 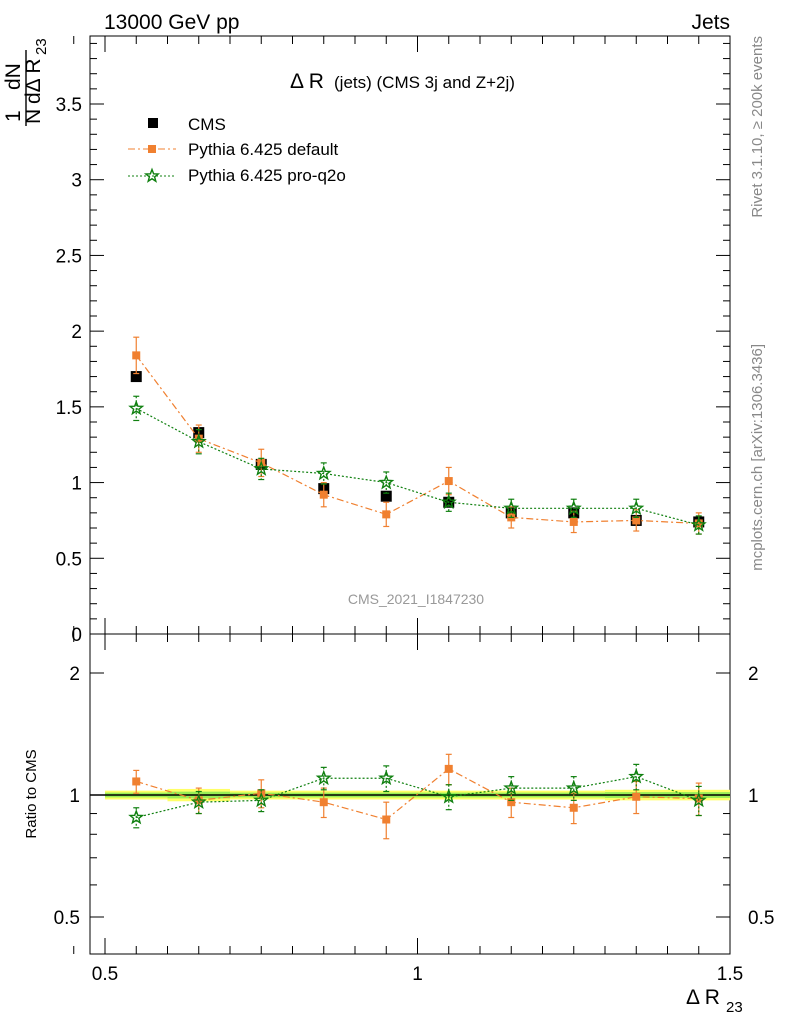 I want to click on legend-star-shape, so click(x=152, y=175).